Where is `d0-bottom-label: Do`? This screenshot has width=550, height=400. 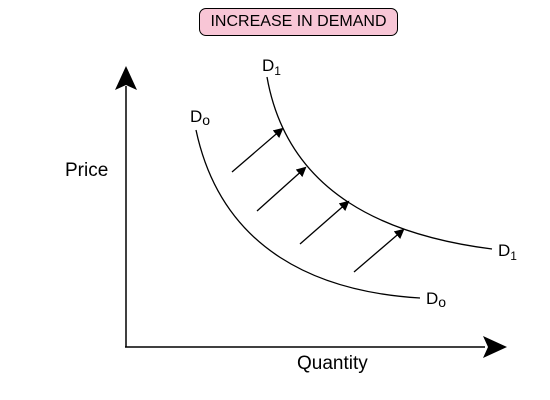
d0-bottom-label: Do is located at coordinates (436, 299).